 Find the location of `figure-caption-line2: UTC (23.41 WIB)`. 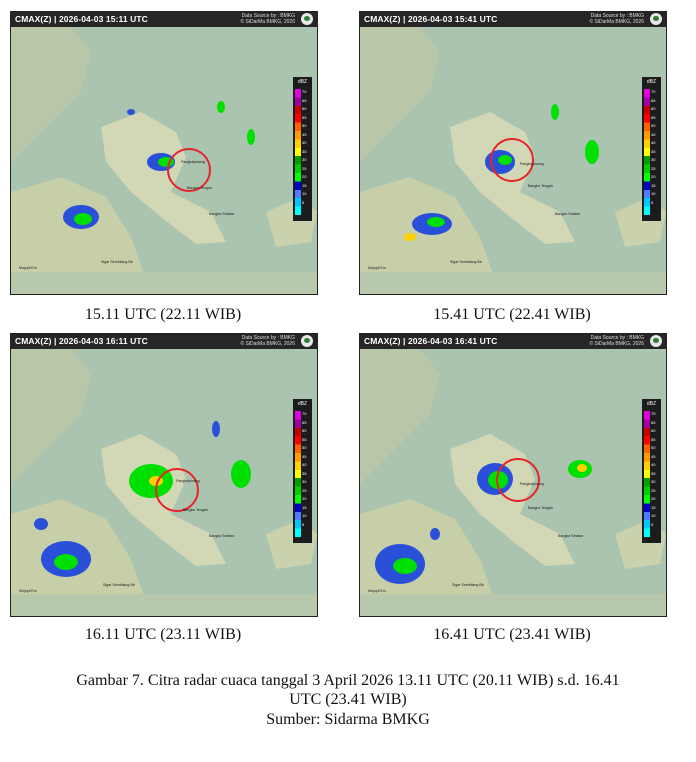

figure-caption-line2: UTC (23.41 WIB) is located at coordinates (348, 699).